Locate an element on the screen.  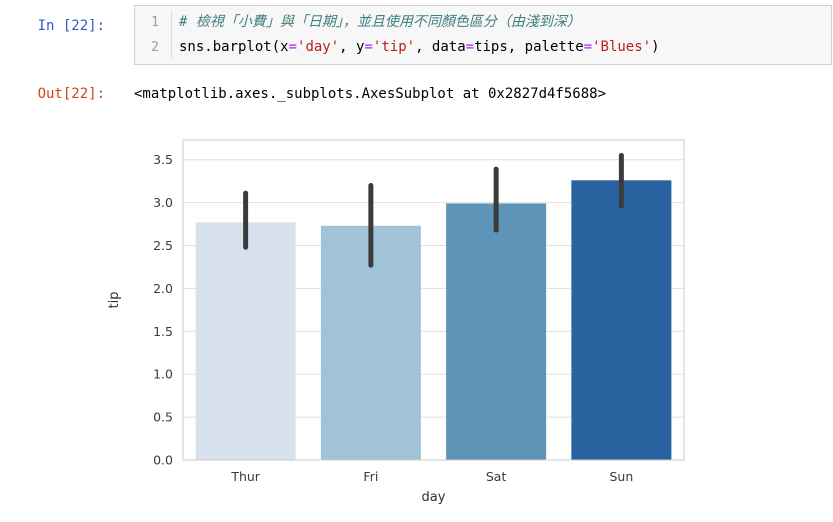
y-tick-label: 1.5 is located at coordinates (163, 331).